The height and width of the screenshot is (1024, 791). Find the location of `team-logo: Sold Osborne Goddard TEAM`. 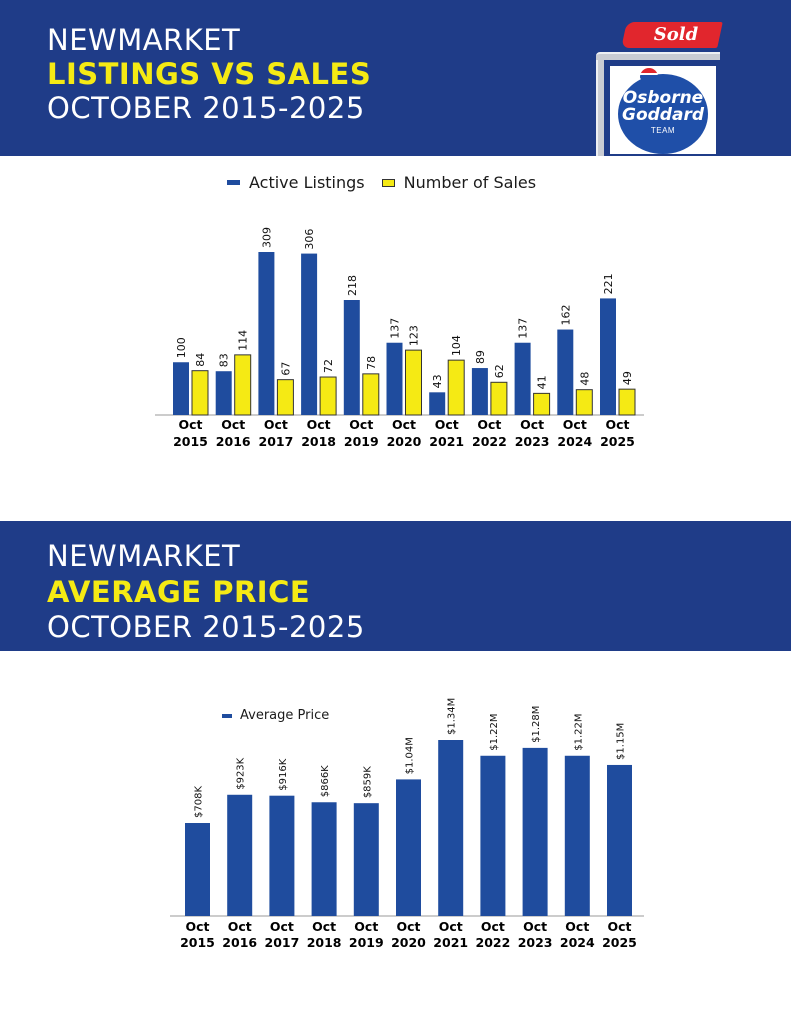

team-logo: Sold Osborne Goddard TEAM is located at coordinates (661, 87).